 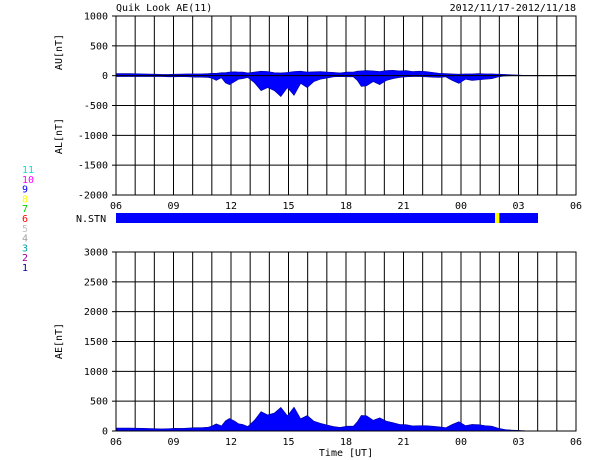 What do you see at coordinates (25, 258) in the screenshot?
I see `station-legend-item: 2` at bounding box center [25, 258].